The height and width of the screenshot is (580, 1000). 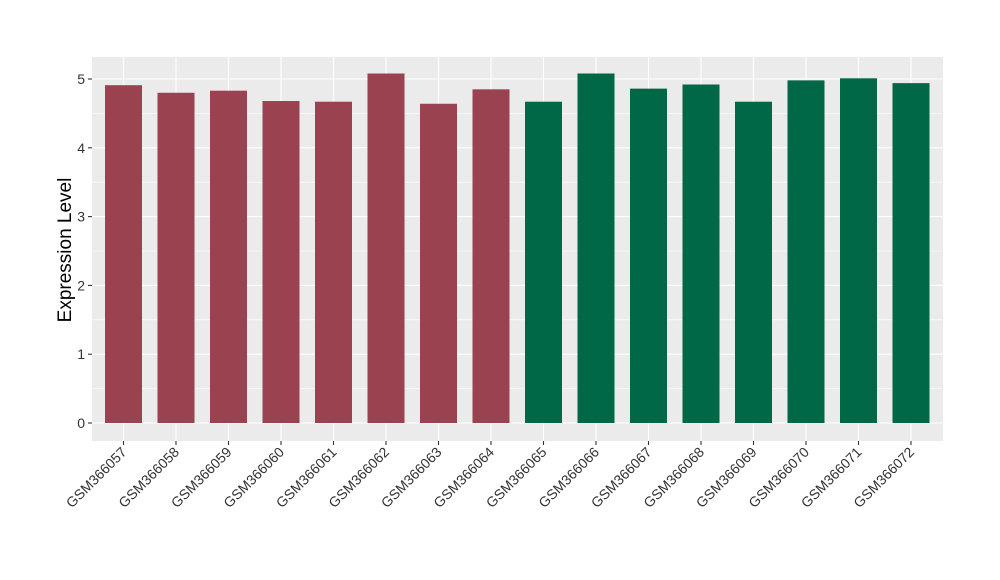 I want to click on y-axis: 0 1 2 3 4 5, so click(x=84, y=251).